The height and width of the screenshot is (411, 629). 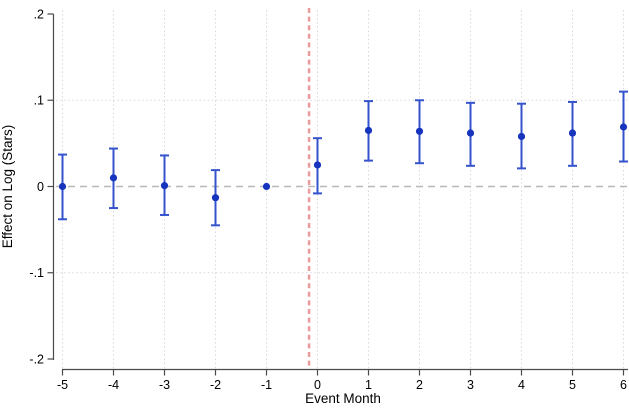 I want to click on x-axis-title: Event Month, so click(x=343, y=398).